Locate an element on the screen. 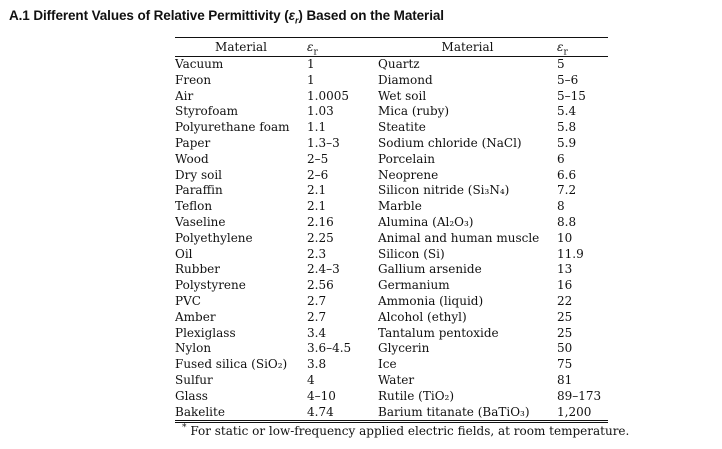  table-row: Plexiglass 3.4 Tantalum pentoxide 25 is located at coordinates (391, 334).